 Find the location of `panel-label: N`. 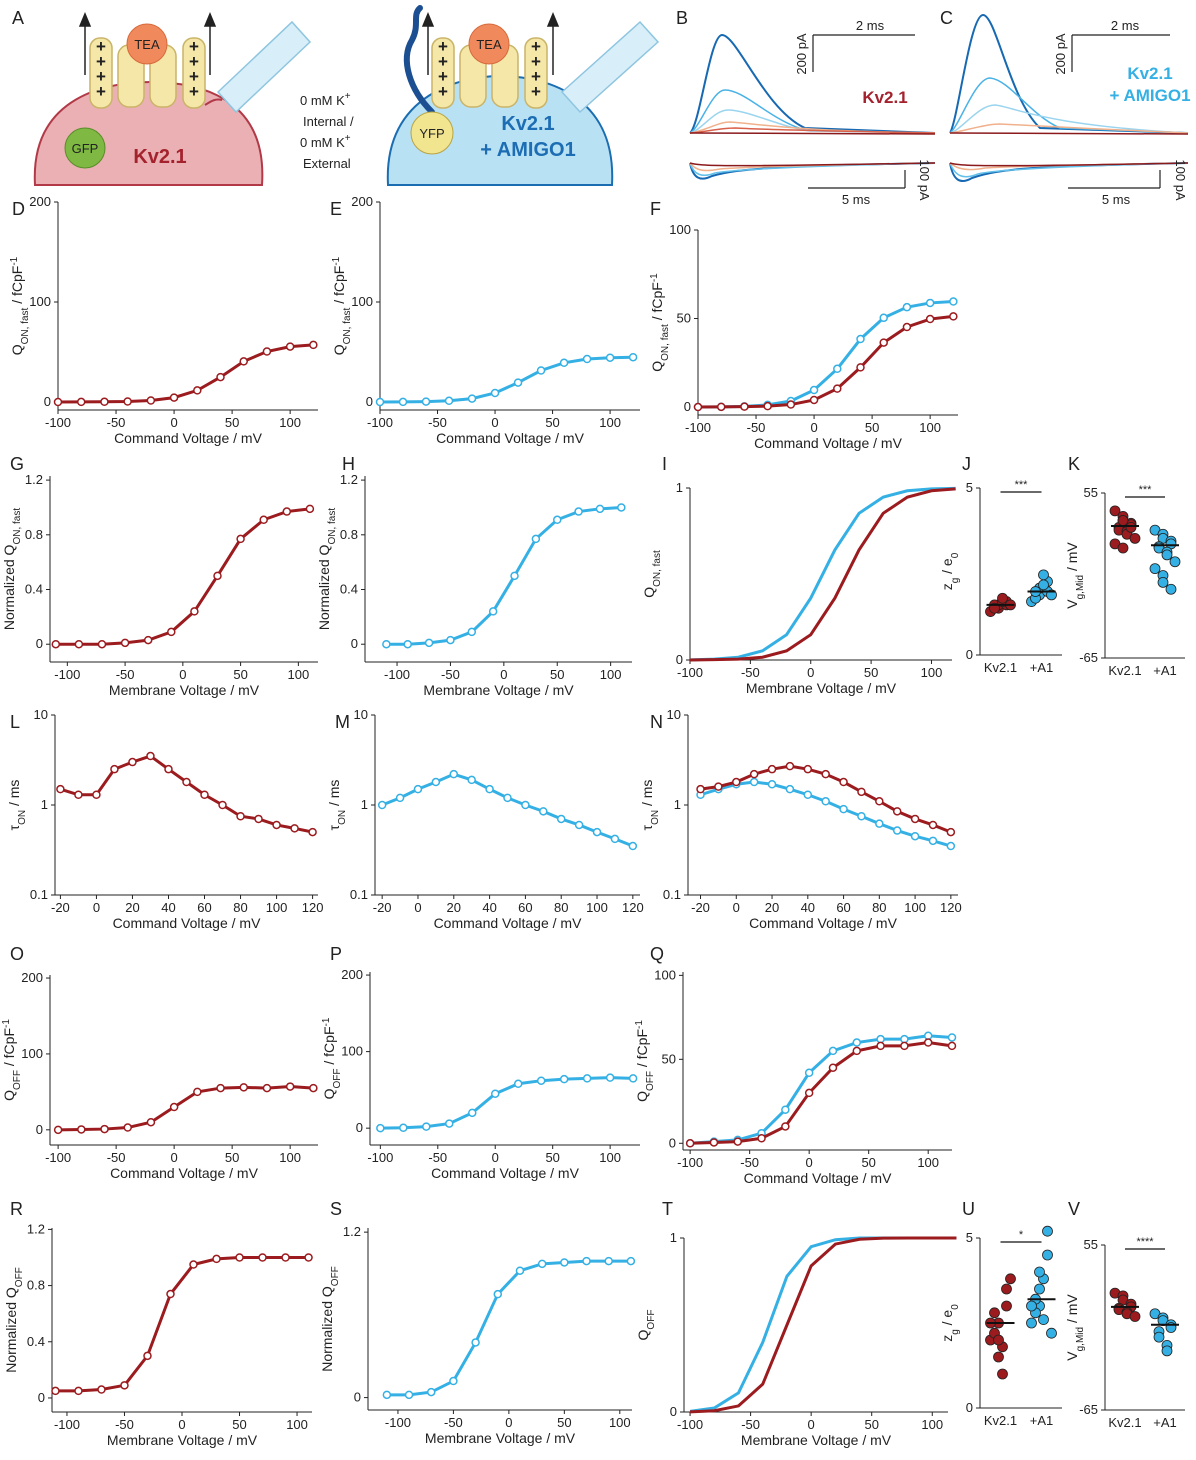

panel-label: N is located at coordinates (656, 722).